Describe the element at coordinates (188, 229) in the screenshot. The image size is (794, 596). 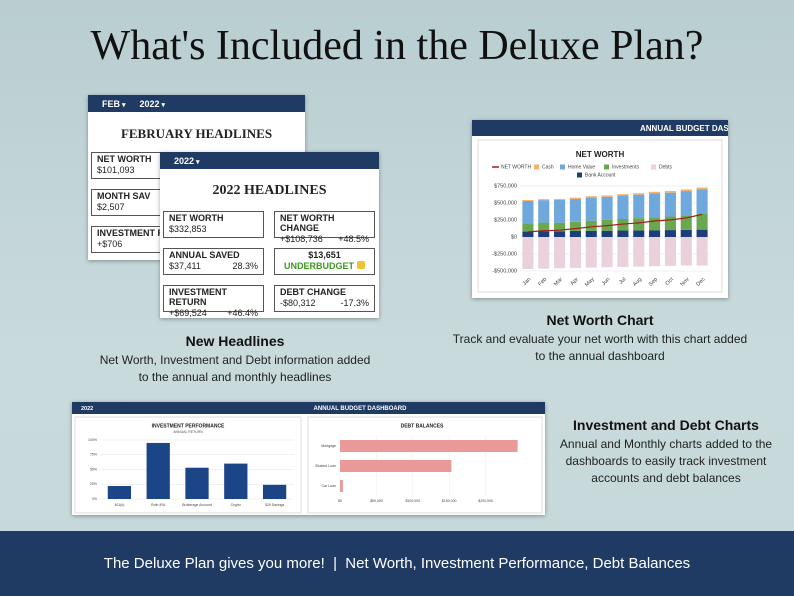
I see `tile-value: $332,853` at that location.